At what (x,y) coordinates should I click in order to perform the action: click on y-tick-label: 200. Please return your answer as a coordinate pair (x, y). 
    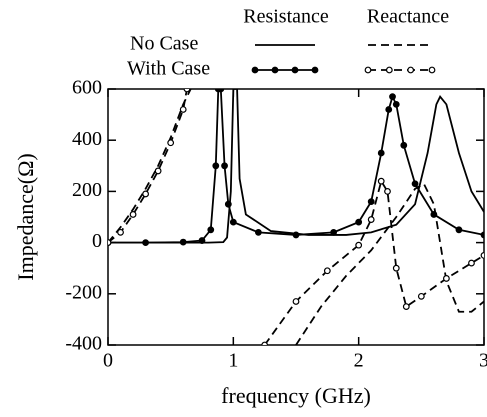
    Looking at the image, I should click on (87, 190).